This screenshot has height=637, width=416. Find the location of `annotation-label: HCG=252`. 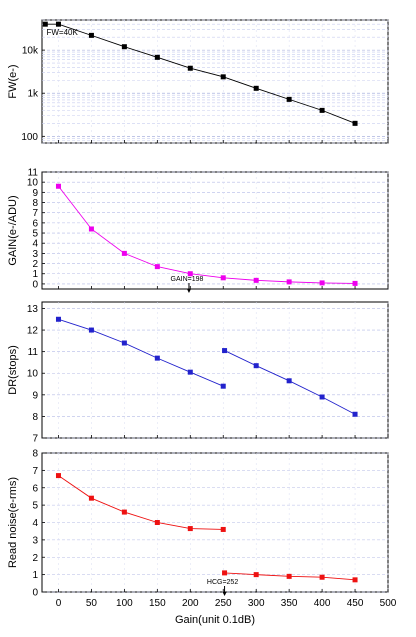

annotation-label: HCG=252 is located at coordinates (222, 582).